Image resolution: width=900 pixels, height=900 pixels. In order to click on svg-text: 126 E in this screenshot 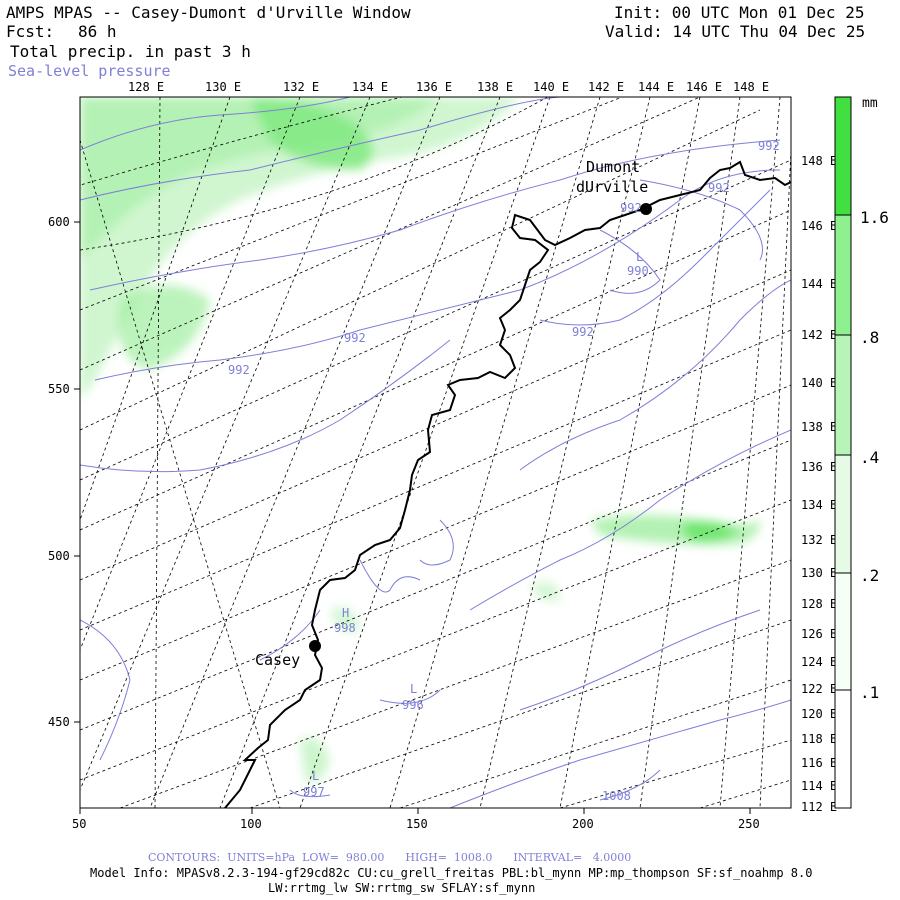, I will do `click(819, 634)`.